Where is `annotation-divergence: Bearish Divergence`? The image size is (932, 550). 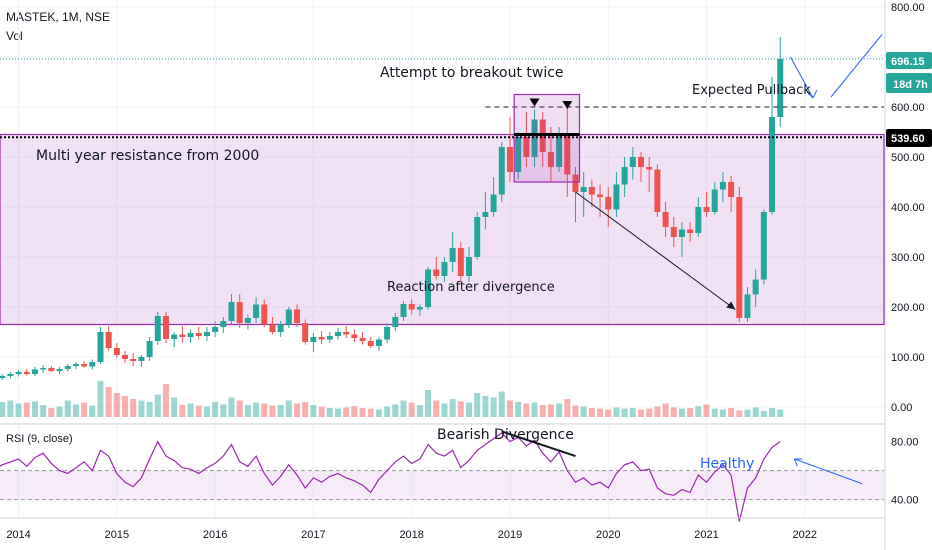
annotation-divergence: Bearish Divergence is located at coordinates (505, 435).